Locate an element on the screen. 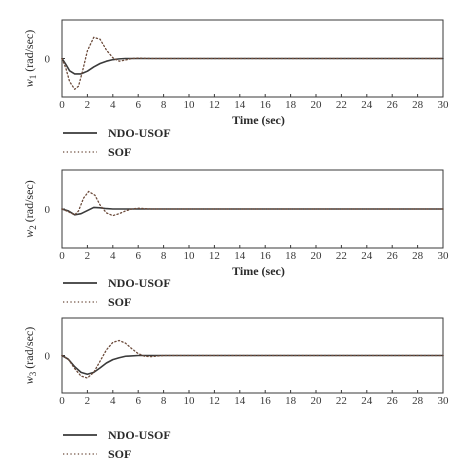 The width and height of the screenshot is (474, 474). y-axis-label: w1 (rad/sec) is located at coordinates (30, 59).